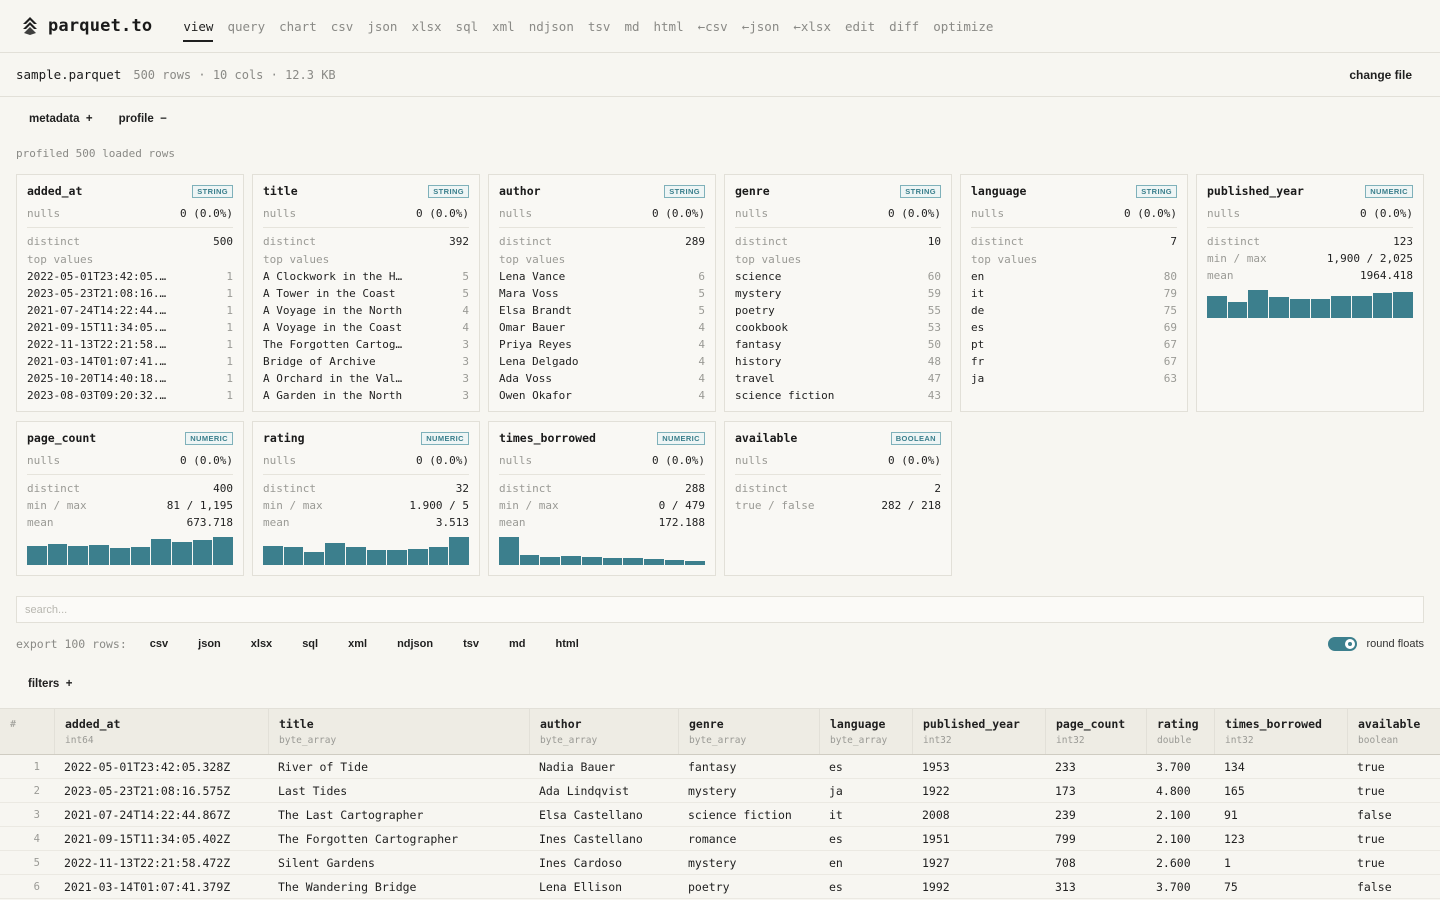 The width and height of the screenshot is (1440, 900). I want to click on top-value-row: travel 47, so click(838, 378).